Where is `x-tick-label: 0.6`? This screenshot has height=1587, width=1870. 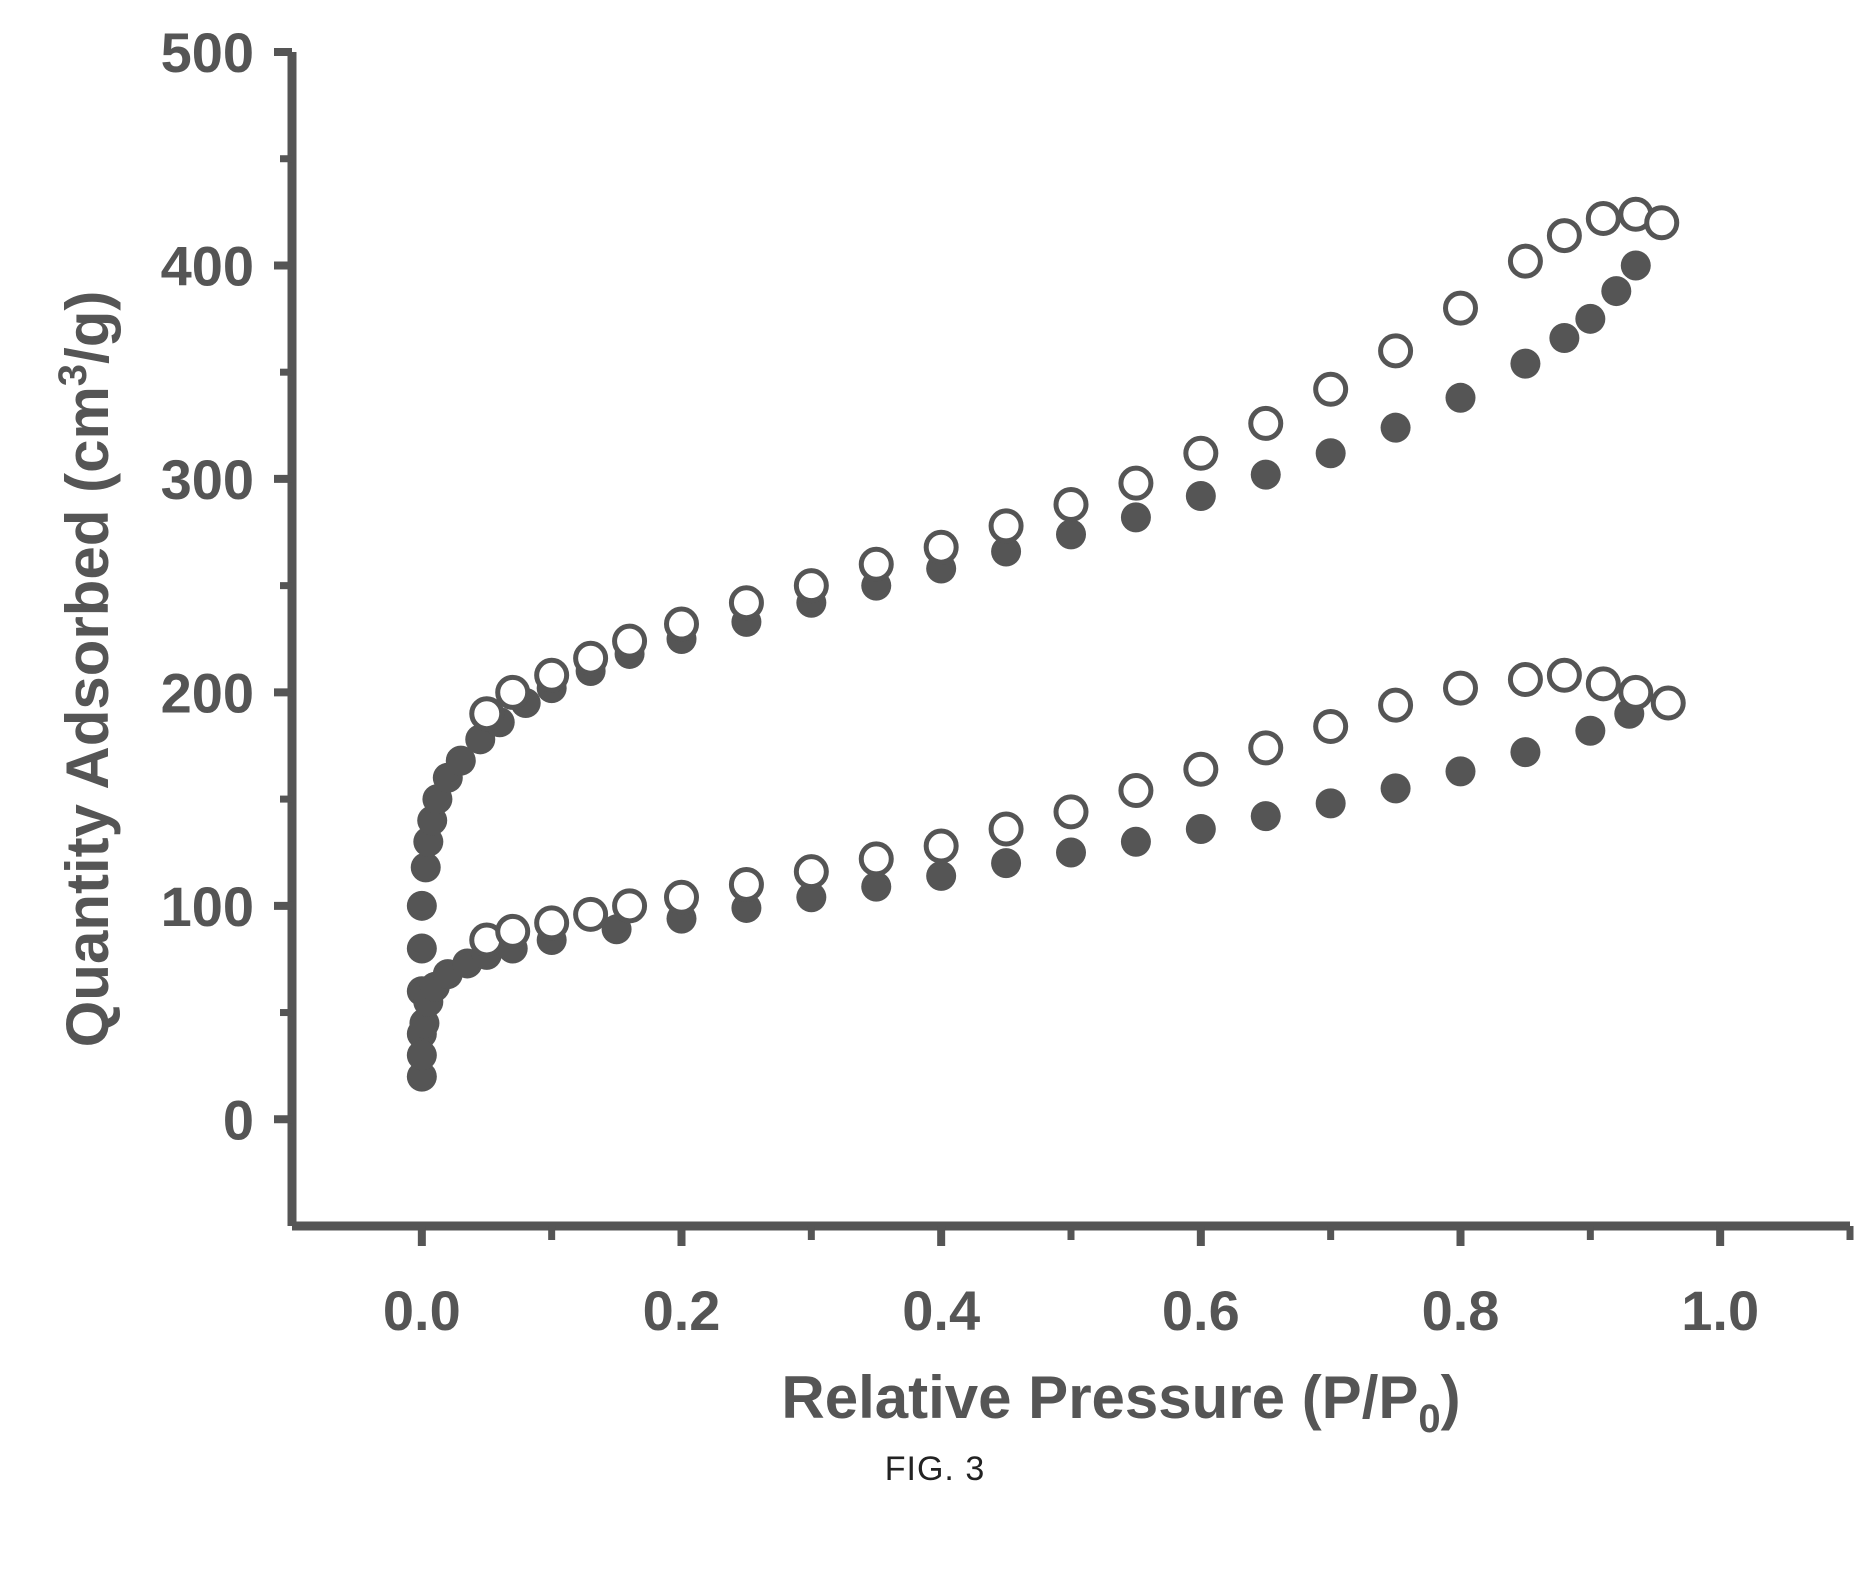
x-tick-label: 0.6 is located at coordinates (1201, 1310).